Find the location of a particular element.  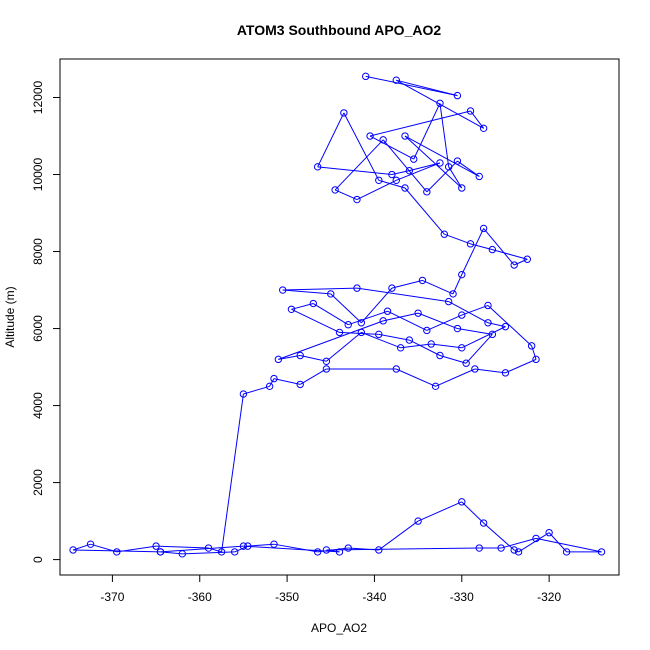

y-tick-label: 4000 is located at coordinates (38, 405).